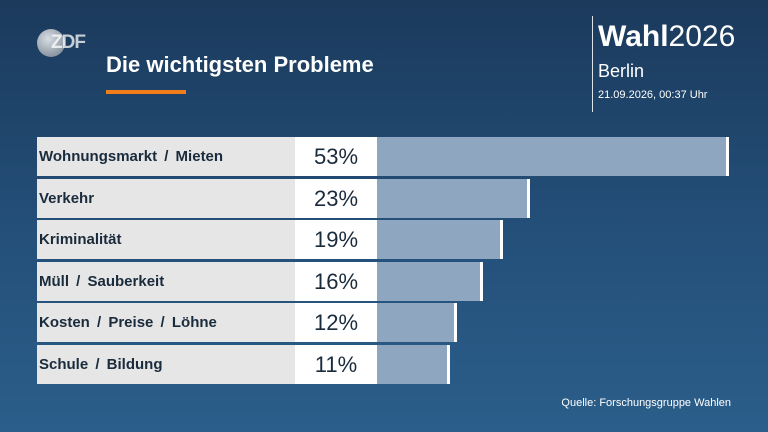 Image resolution: width=768 pixels, height=432 pixels. I want to click on category-label: Verkehr, so click(166, 198).